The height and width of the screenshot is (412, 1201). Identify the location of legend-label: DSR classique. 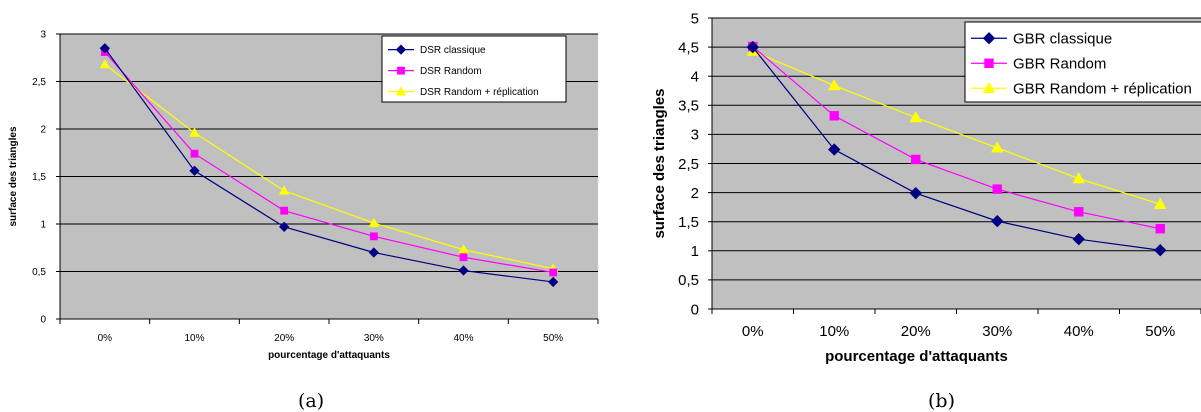
(453, 50).